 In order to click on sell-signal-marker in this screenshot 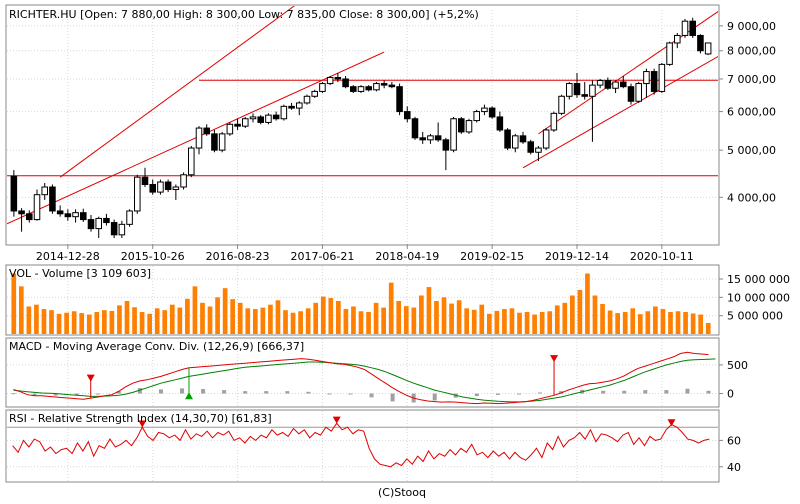, I will do `click(554, 359)`.